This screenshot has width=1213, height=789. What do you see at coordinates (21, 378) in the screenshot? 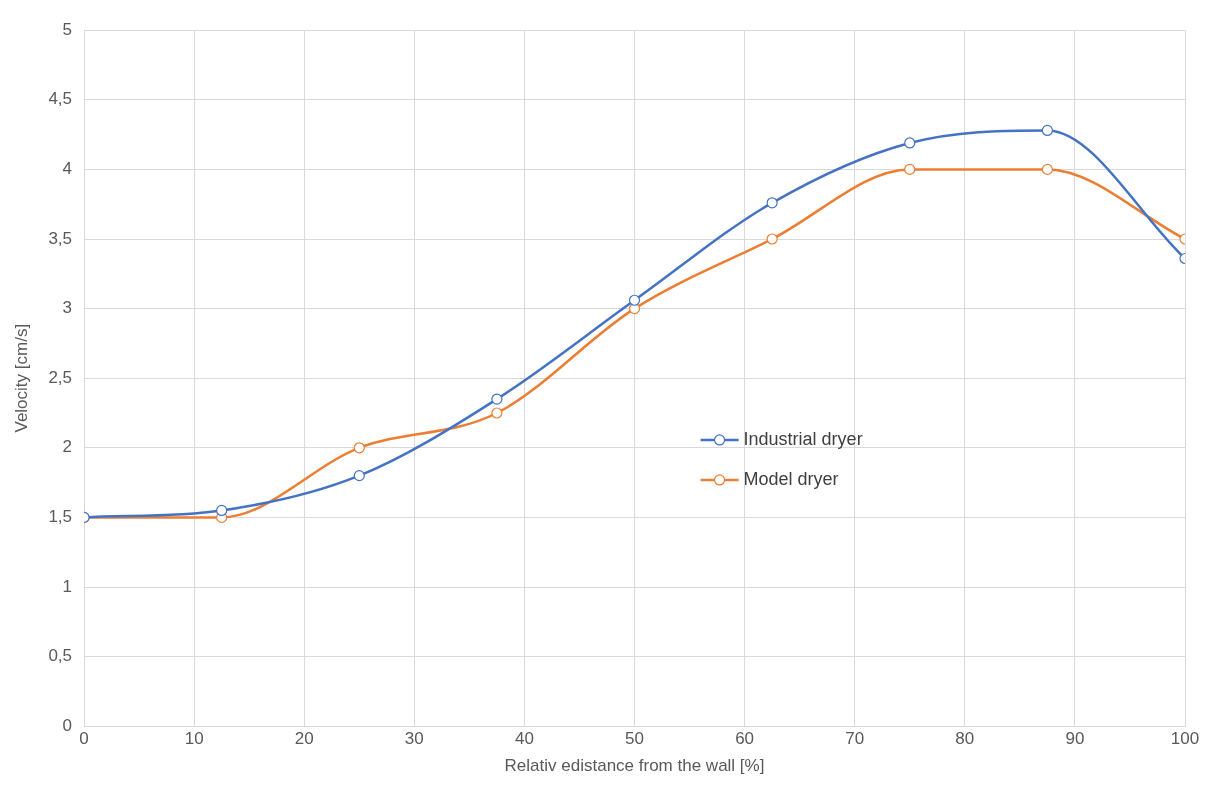
I see `y-axis-title: Velocity [cm/s]` at bounding box center [21, 378].